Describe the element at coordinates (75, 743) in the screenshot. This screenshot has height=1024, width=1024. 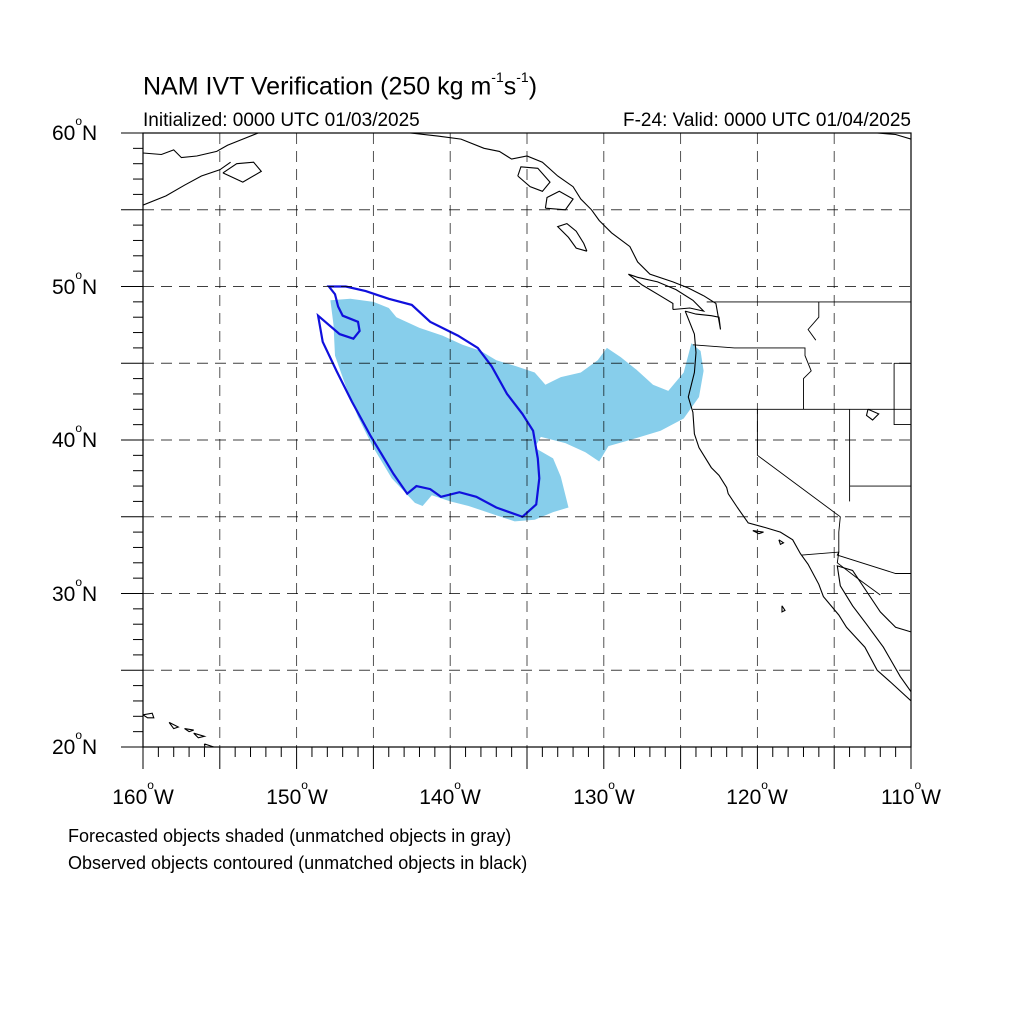
I see `lat-label-20n: 20oN` at that location.